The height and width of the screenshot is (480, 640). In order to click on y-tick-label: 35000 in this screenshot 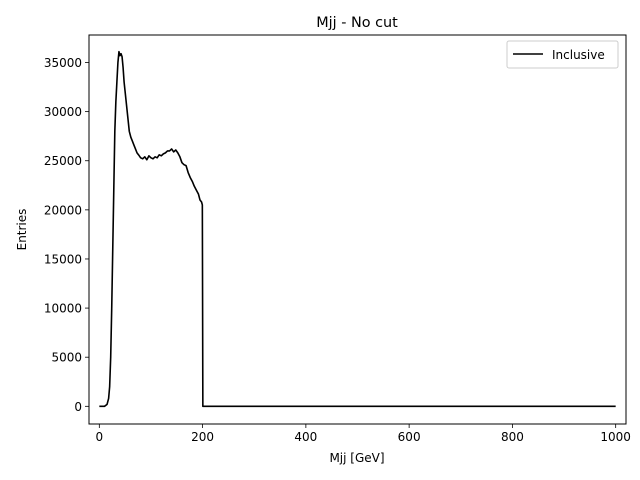, I will do `click(63, 63)`.